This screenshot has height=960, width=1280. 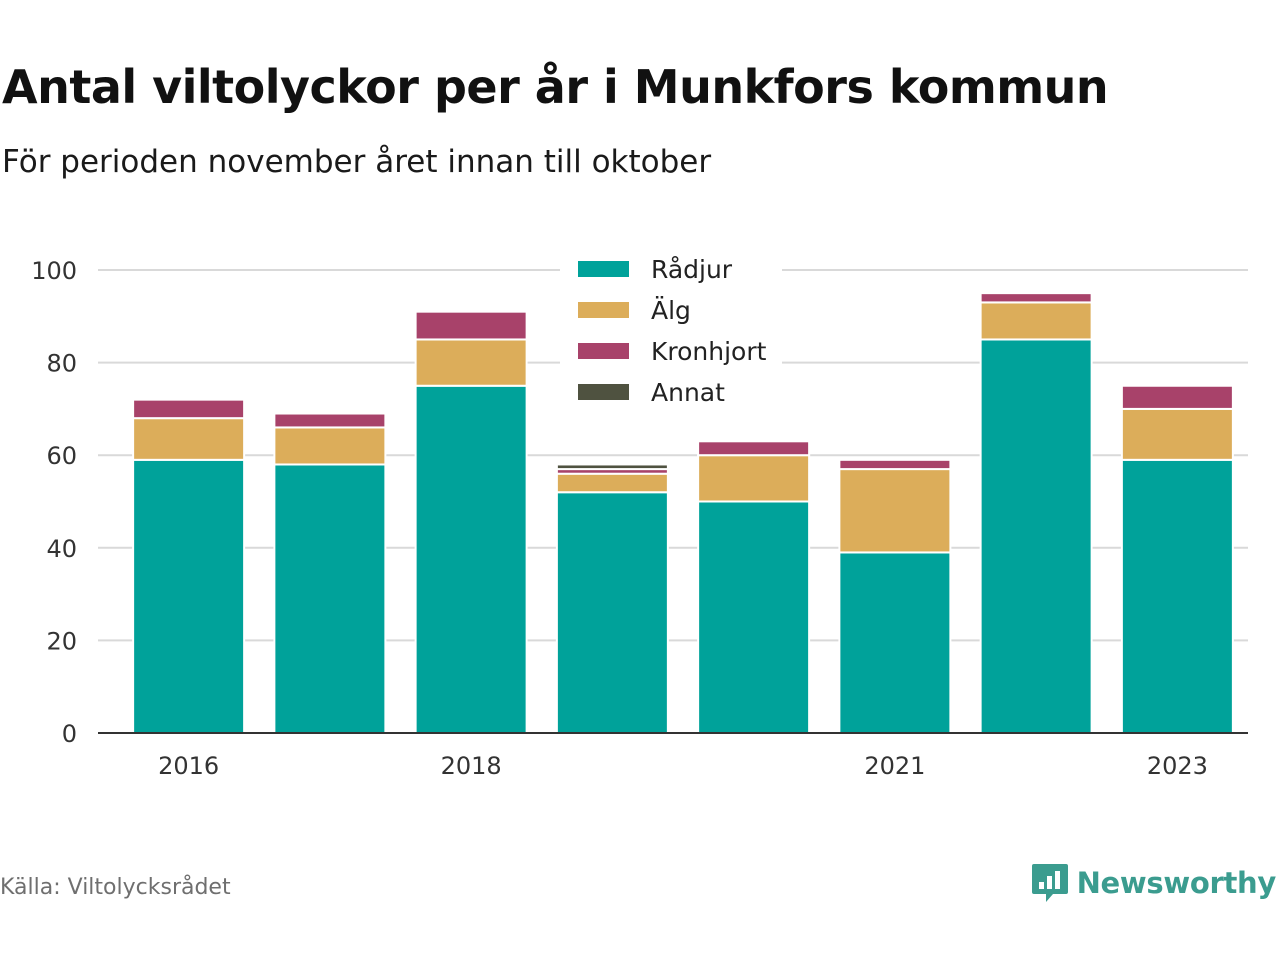 I want to click on legend-label: Älg, so click(x=671, y=310).